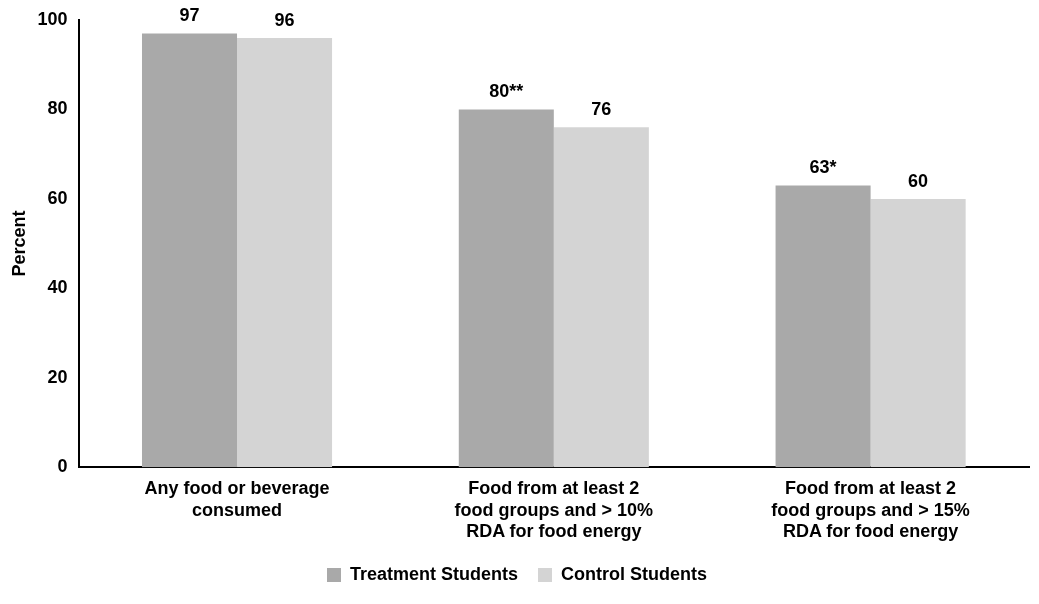  Describe the element at coordinates (57, 108) in the screenshot. I see `y-tick-label: 80` at that location.